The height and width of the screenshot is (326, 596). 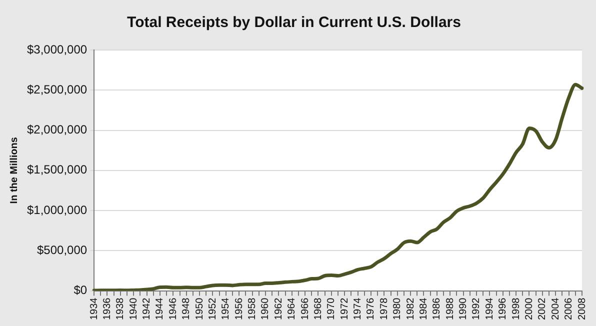 What do you see at coordinates (81, 290) in the screenshot?
I see `y-tick-label: $0` at bounding box center [81, 290].